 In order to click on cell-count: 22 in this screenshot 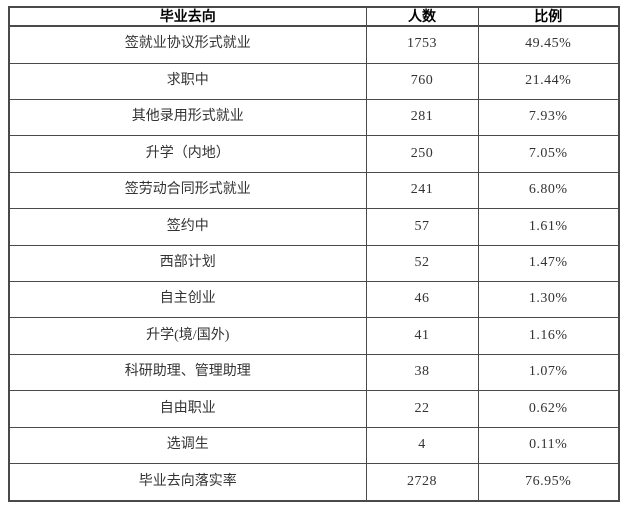, I will do `click(422, 409)`.